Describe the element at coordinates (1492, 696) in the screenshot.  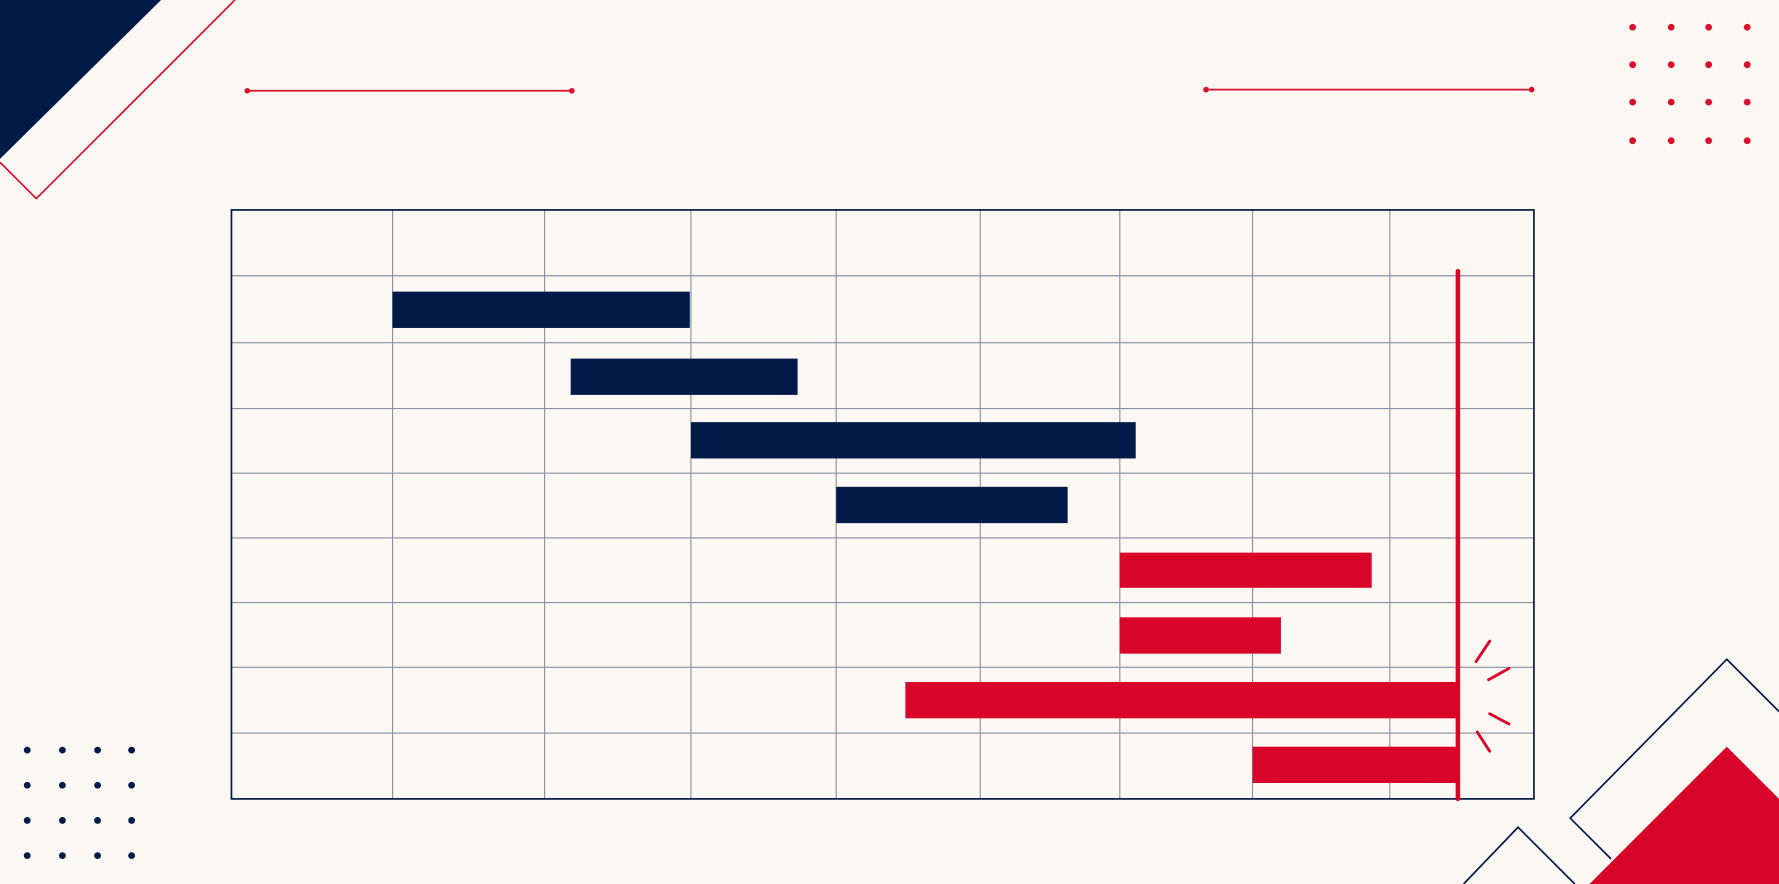
I see `alert-sparks` at that location.